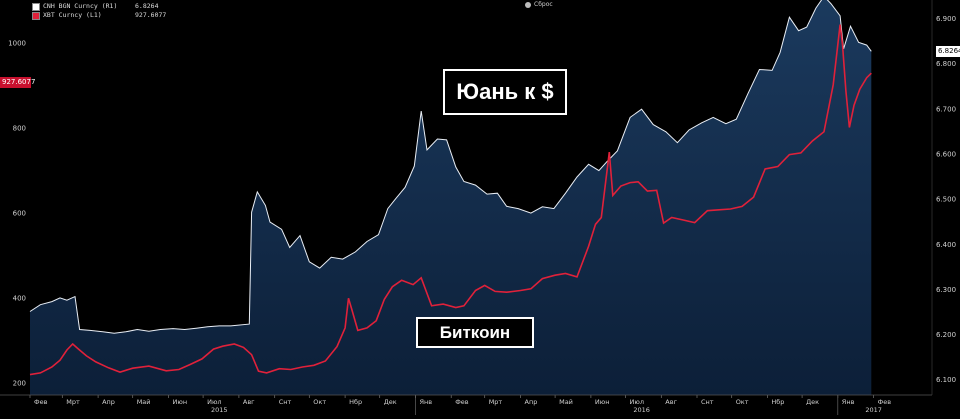 The height and width of the screenshot is (419, 960). I want to click on y-left-tick-label: 400, so click(19, 298).